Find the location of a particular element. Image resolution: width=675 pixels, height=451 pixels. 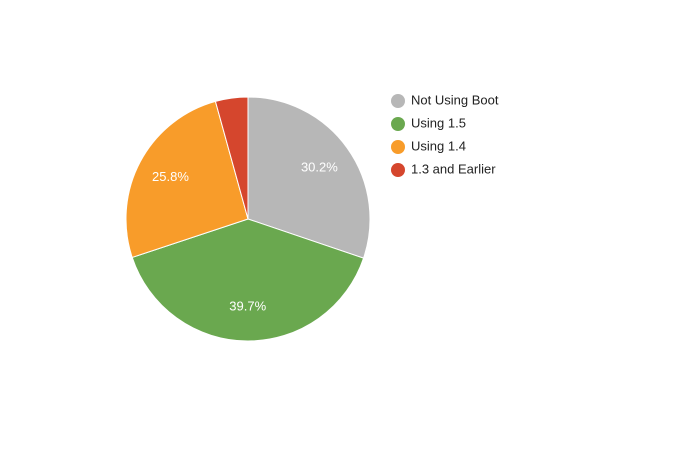

slice-label: 25.8% is located at coordinates (170, 176).